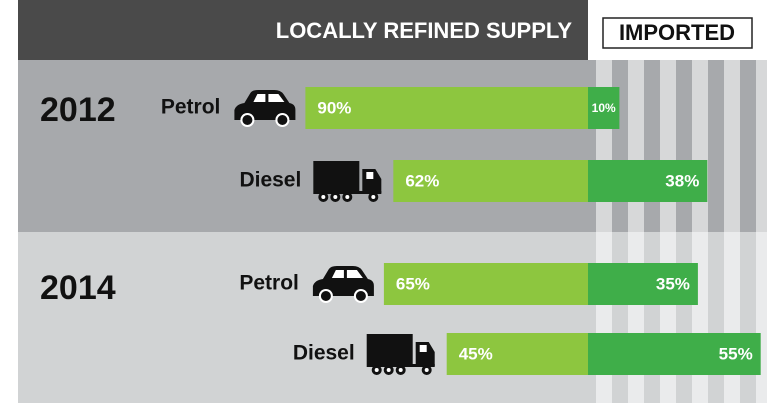  I want to click on value-label: 38%, so click(682, 180).